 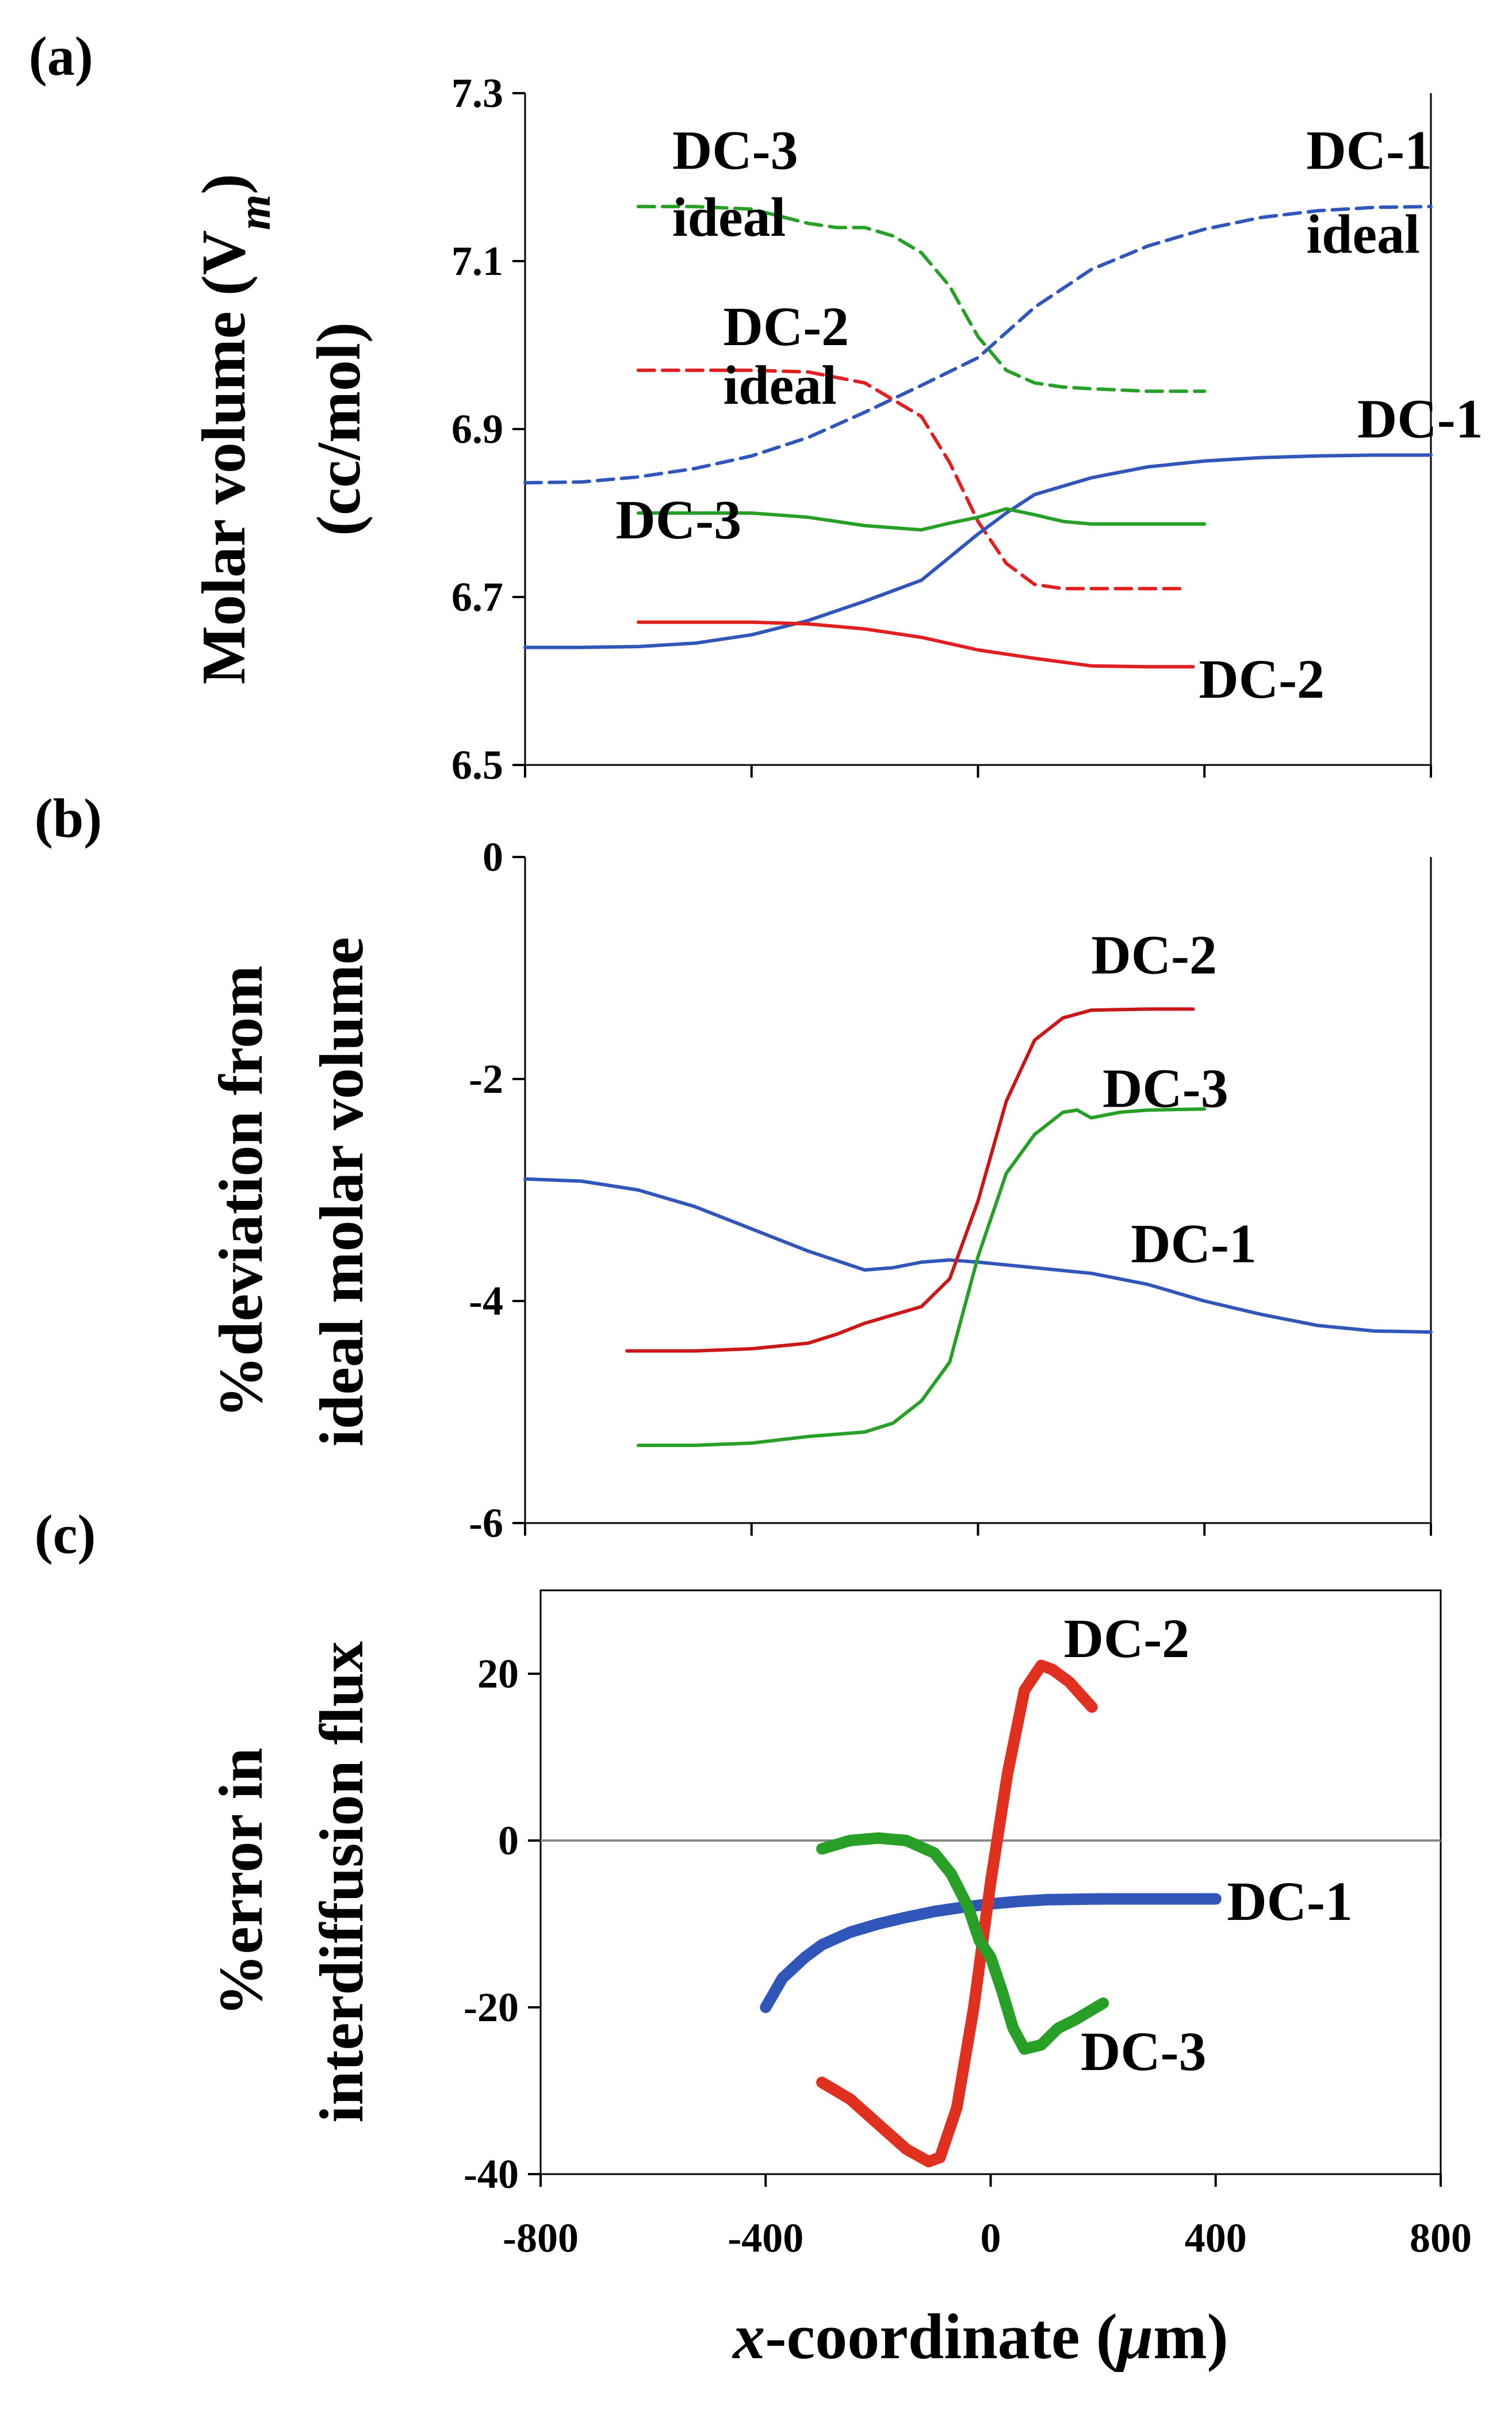 I want to click on x-axis-label-unit: m), so click(x=1190, y=2337).